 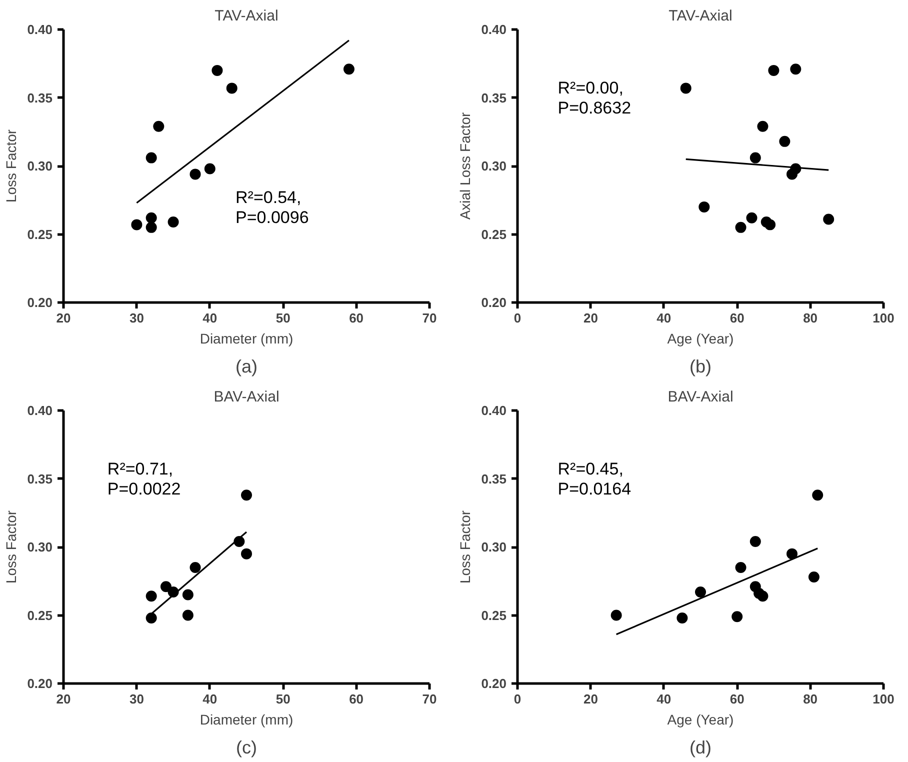 I want to click on text: (a), so click(x=247, y=366).